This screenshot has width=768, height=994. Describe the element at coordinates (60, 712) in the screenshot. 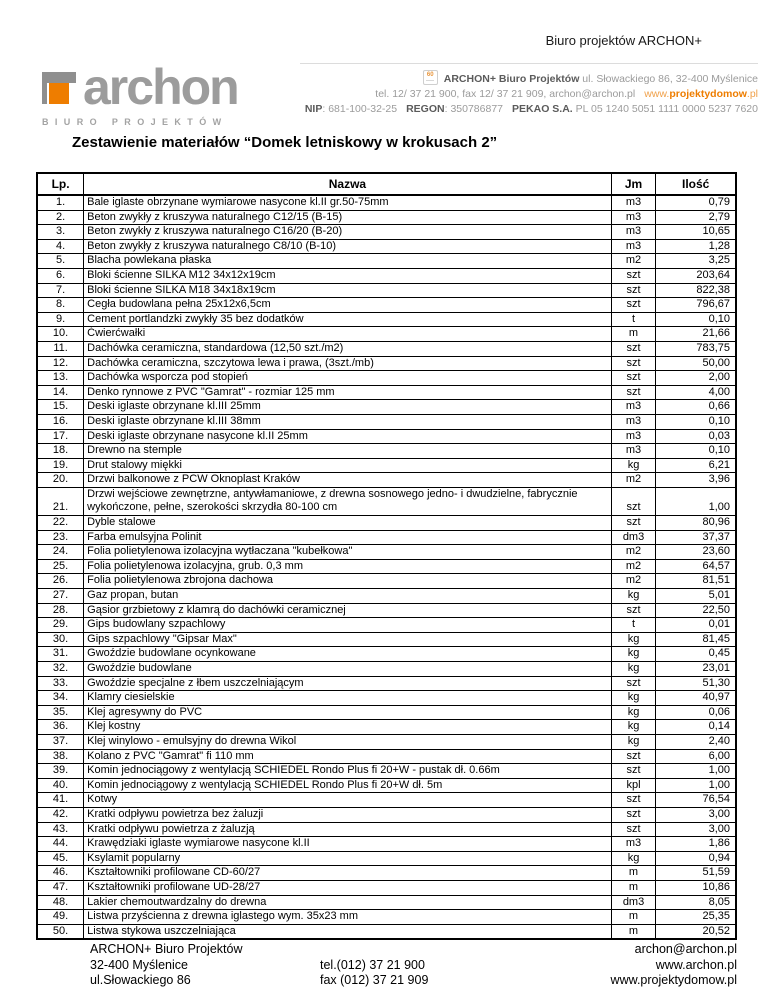

I see `cell-lp: 35.` at that location.